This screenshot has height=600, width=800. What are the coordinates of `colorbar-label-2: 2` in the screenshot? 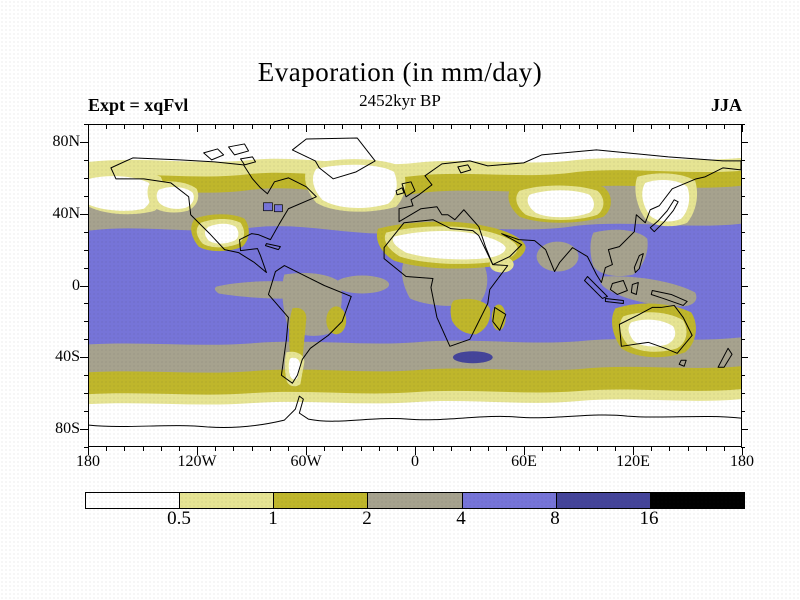 It's located at (367, 518).